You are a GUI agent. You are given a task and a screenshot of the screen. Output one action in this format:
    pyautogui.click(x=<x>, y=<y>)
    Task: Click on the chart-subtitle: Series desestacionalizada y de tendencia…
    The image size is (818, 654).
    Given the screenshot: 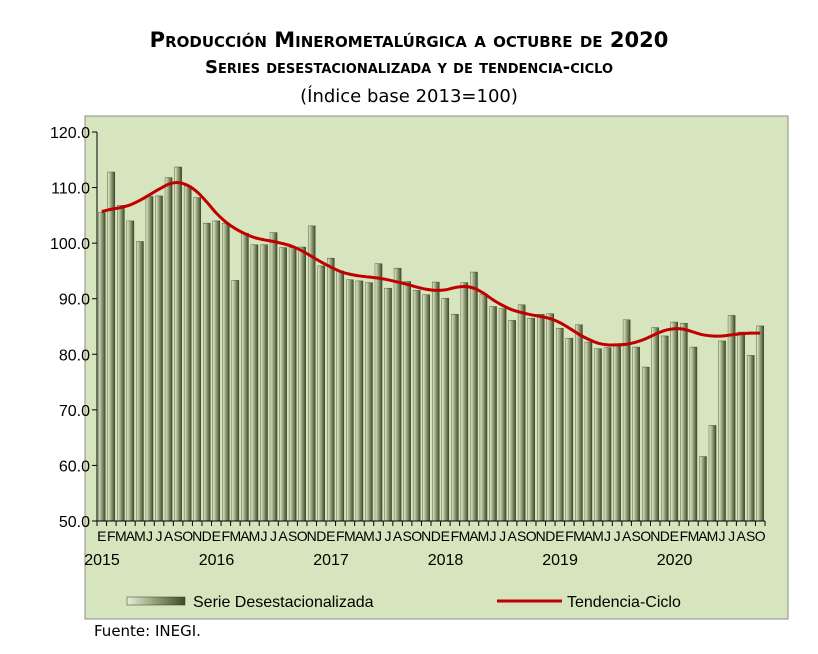 What is the action you would take?
    pyautogui.click(x=409, y=67)
    